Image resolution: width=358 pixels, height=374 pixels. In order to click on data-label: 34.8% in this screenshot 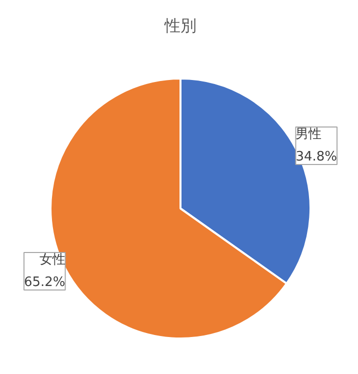, I will do `click(317, 157)`.